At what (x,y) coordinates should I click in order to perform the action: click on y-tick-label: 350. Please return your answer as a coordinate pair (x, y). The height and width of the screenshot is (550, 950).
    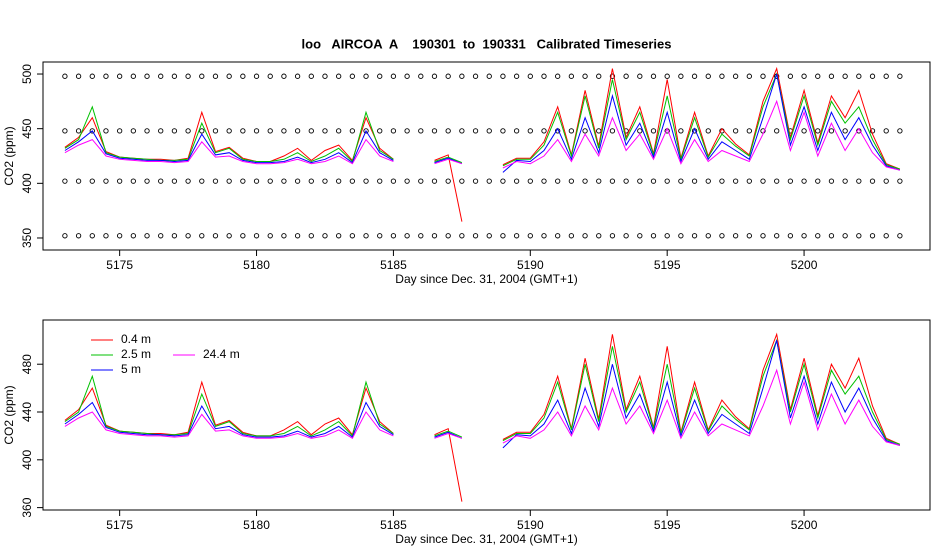
    Looking at the image, I should click on (27, 238).